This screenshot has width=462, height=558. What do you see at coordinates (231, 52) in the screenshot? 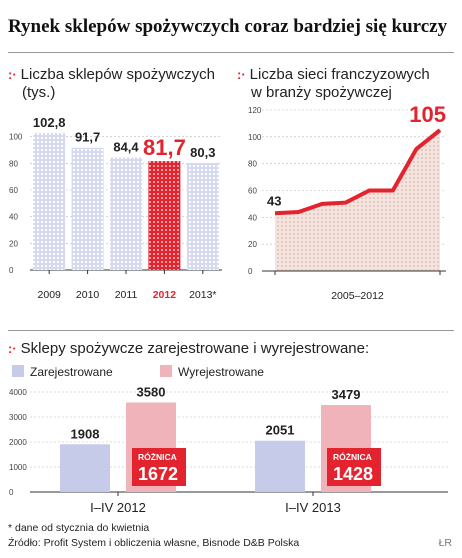
I see `title-divider` at bounding box center [231, 52].